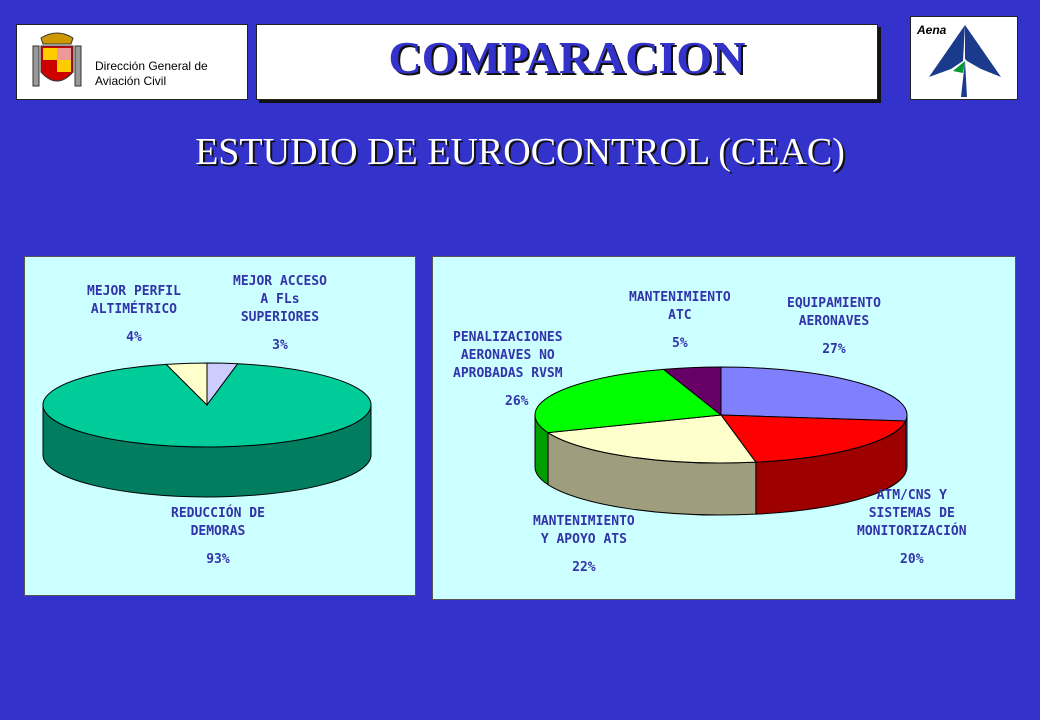 This screenshot has height=720, width=1040. I want to click on aena-logo-icon, so click(965, 61).